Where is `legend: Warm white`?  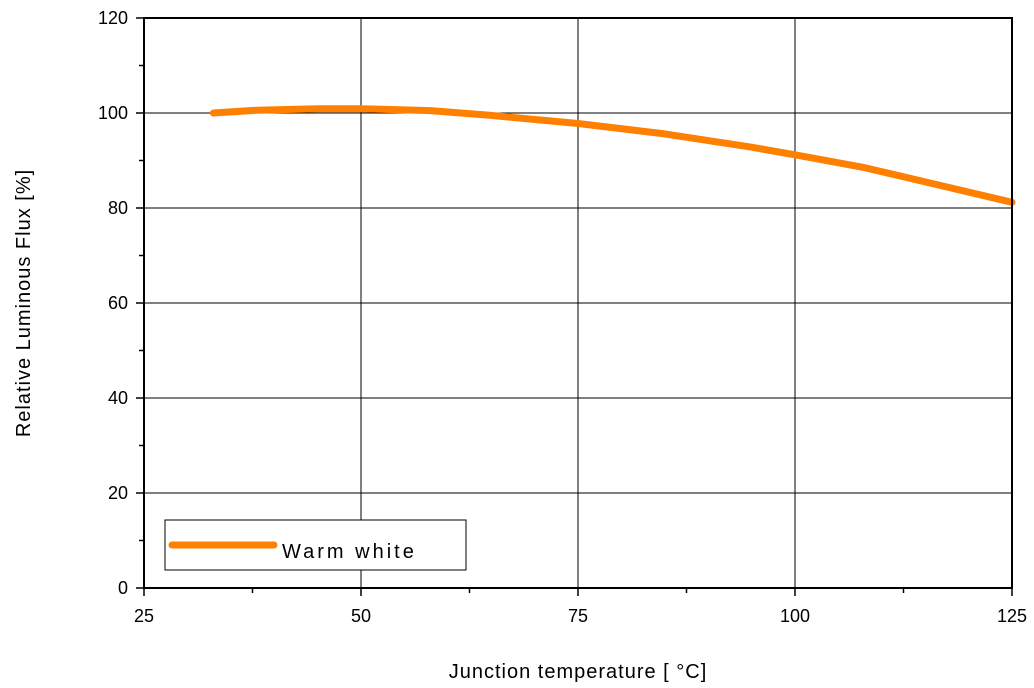
legend: Warm white is located at coordinates (315, 545).